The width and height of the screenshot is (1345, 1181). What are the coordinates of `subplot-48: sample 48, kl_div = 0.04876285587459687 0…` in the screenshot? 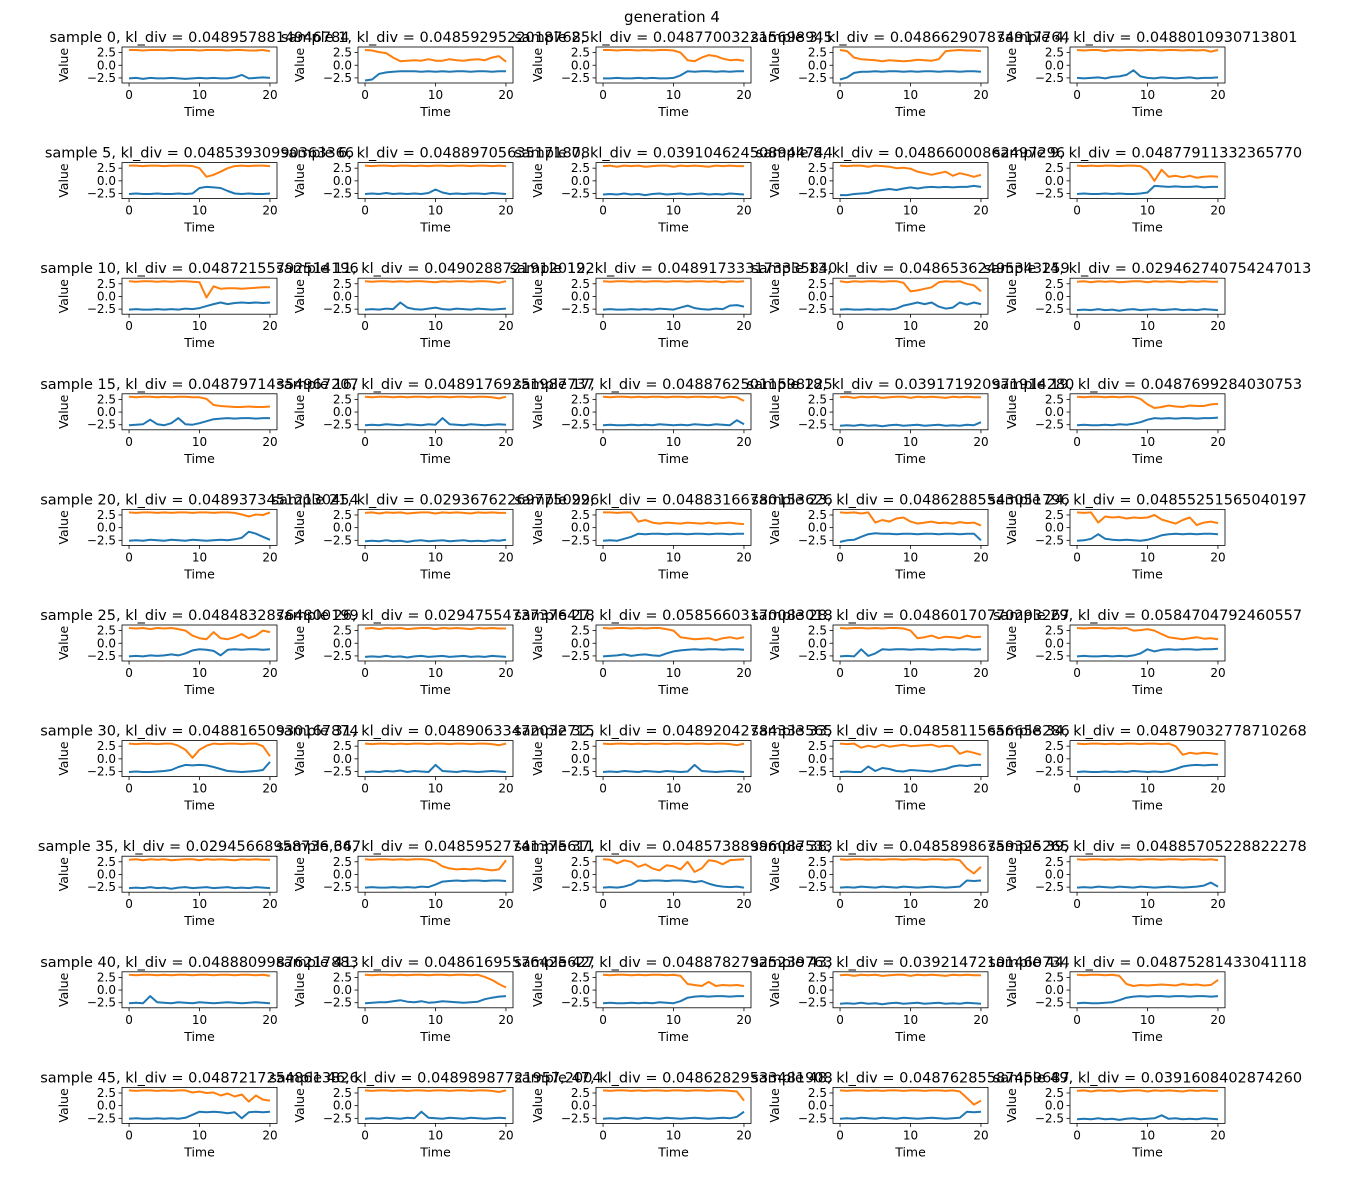 It's located at (910, 1114).